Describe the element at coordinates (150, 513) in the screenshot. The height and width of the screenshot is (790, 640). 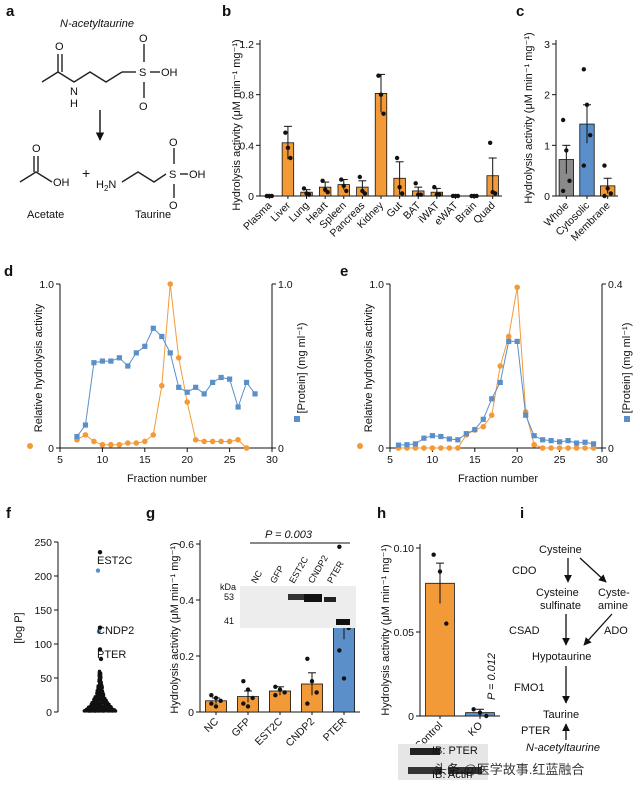
I see `panel-g-letter: g` at that location.